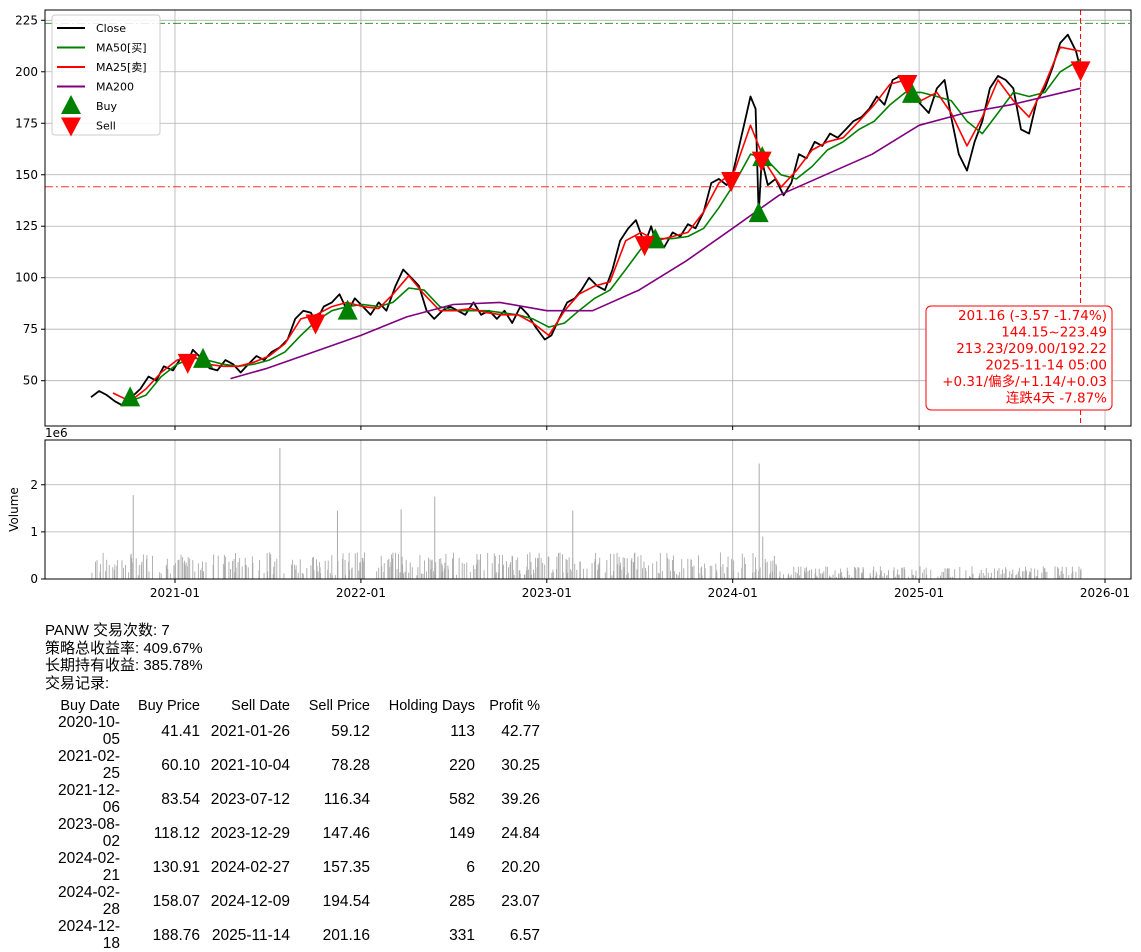 The height and width of the screenshot is (952, 1141). What do you see at coordinates (180, 765) in the screenshot?
I see `trade-cell: 60.10` at bounding box center [180, 765].